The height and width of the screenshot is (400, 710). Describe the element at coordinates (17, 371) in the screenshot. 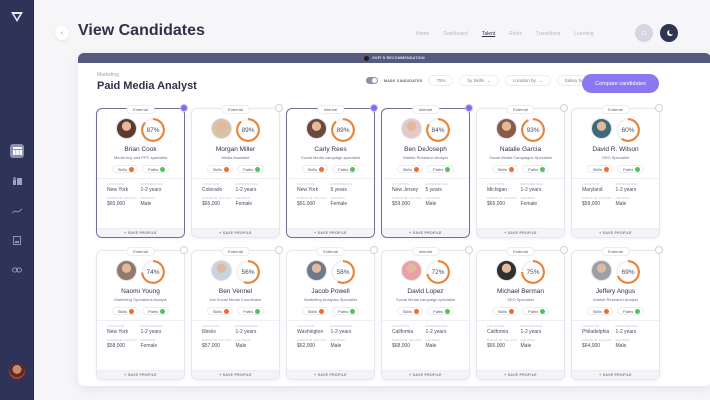

I see `user-avatar` at that location.